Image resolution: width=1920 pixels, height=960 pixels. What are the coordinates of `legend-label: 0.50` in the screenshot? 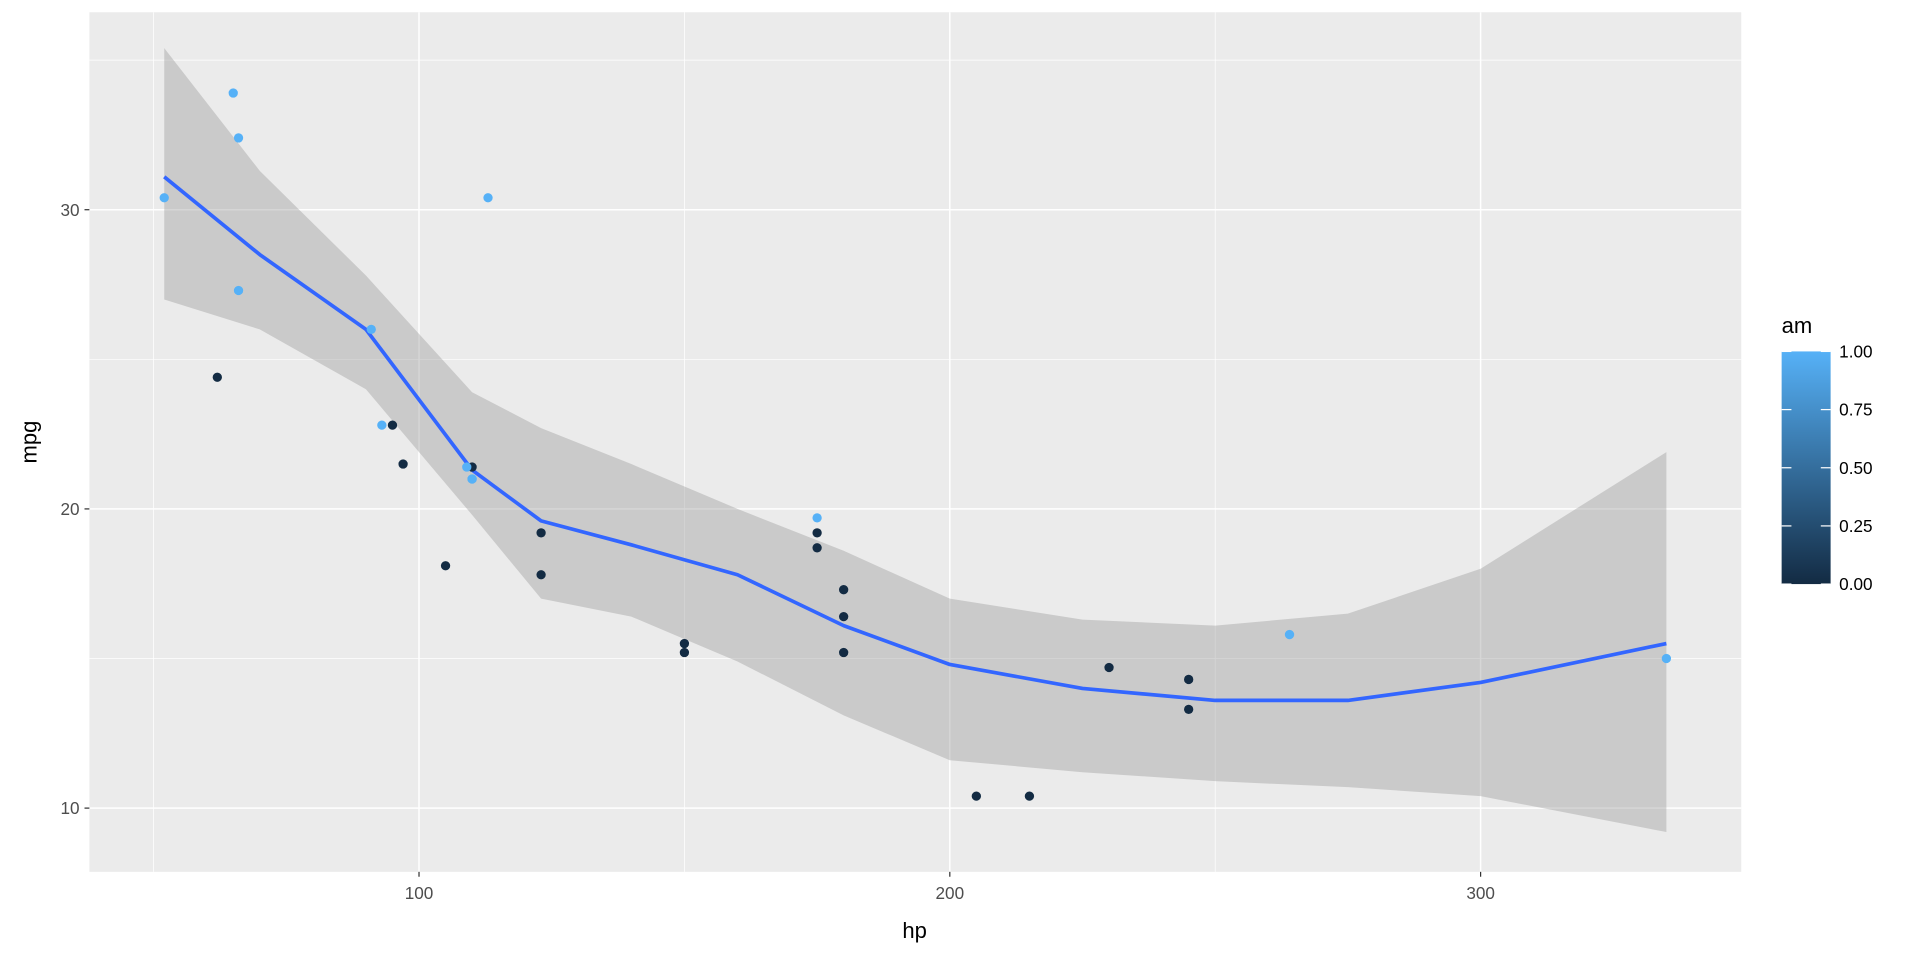 It's located at (1855, 468).